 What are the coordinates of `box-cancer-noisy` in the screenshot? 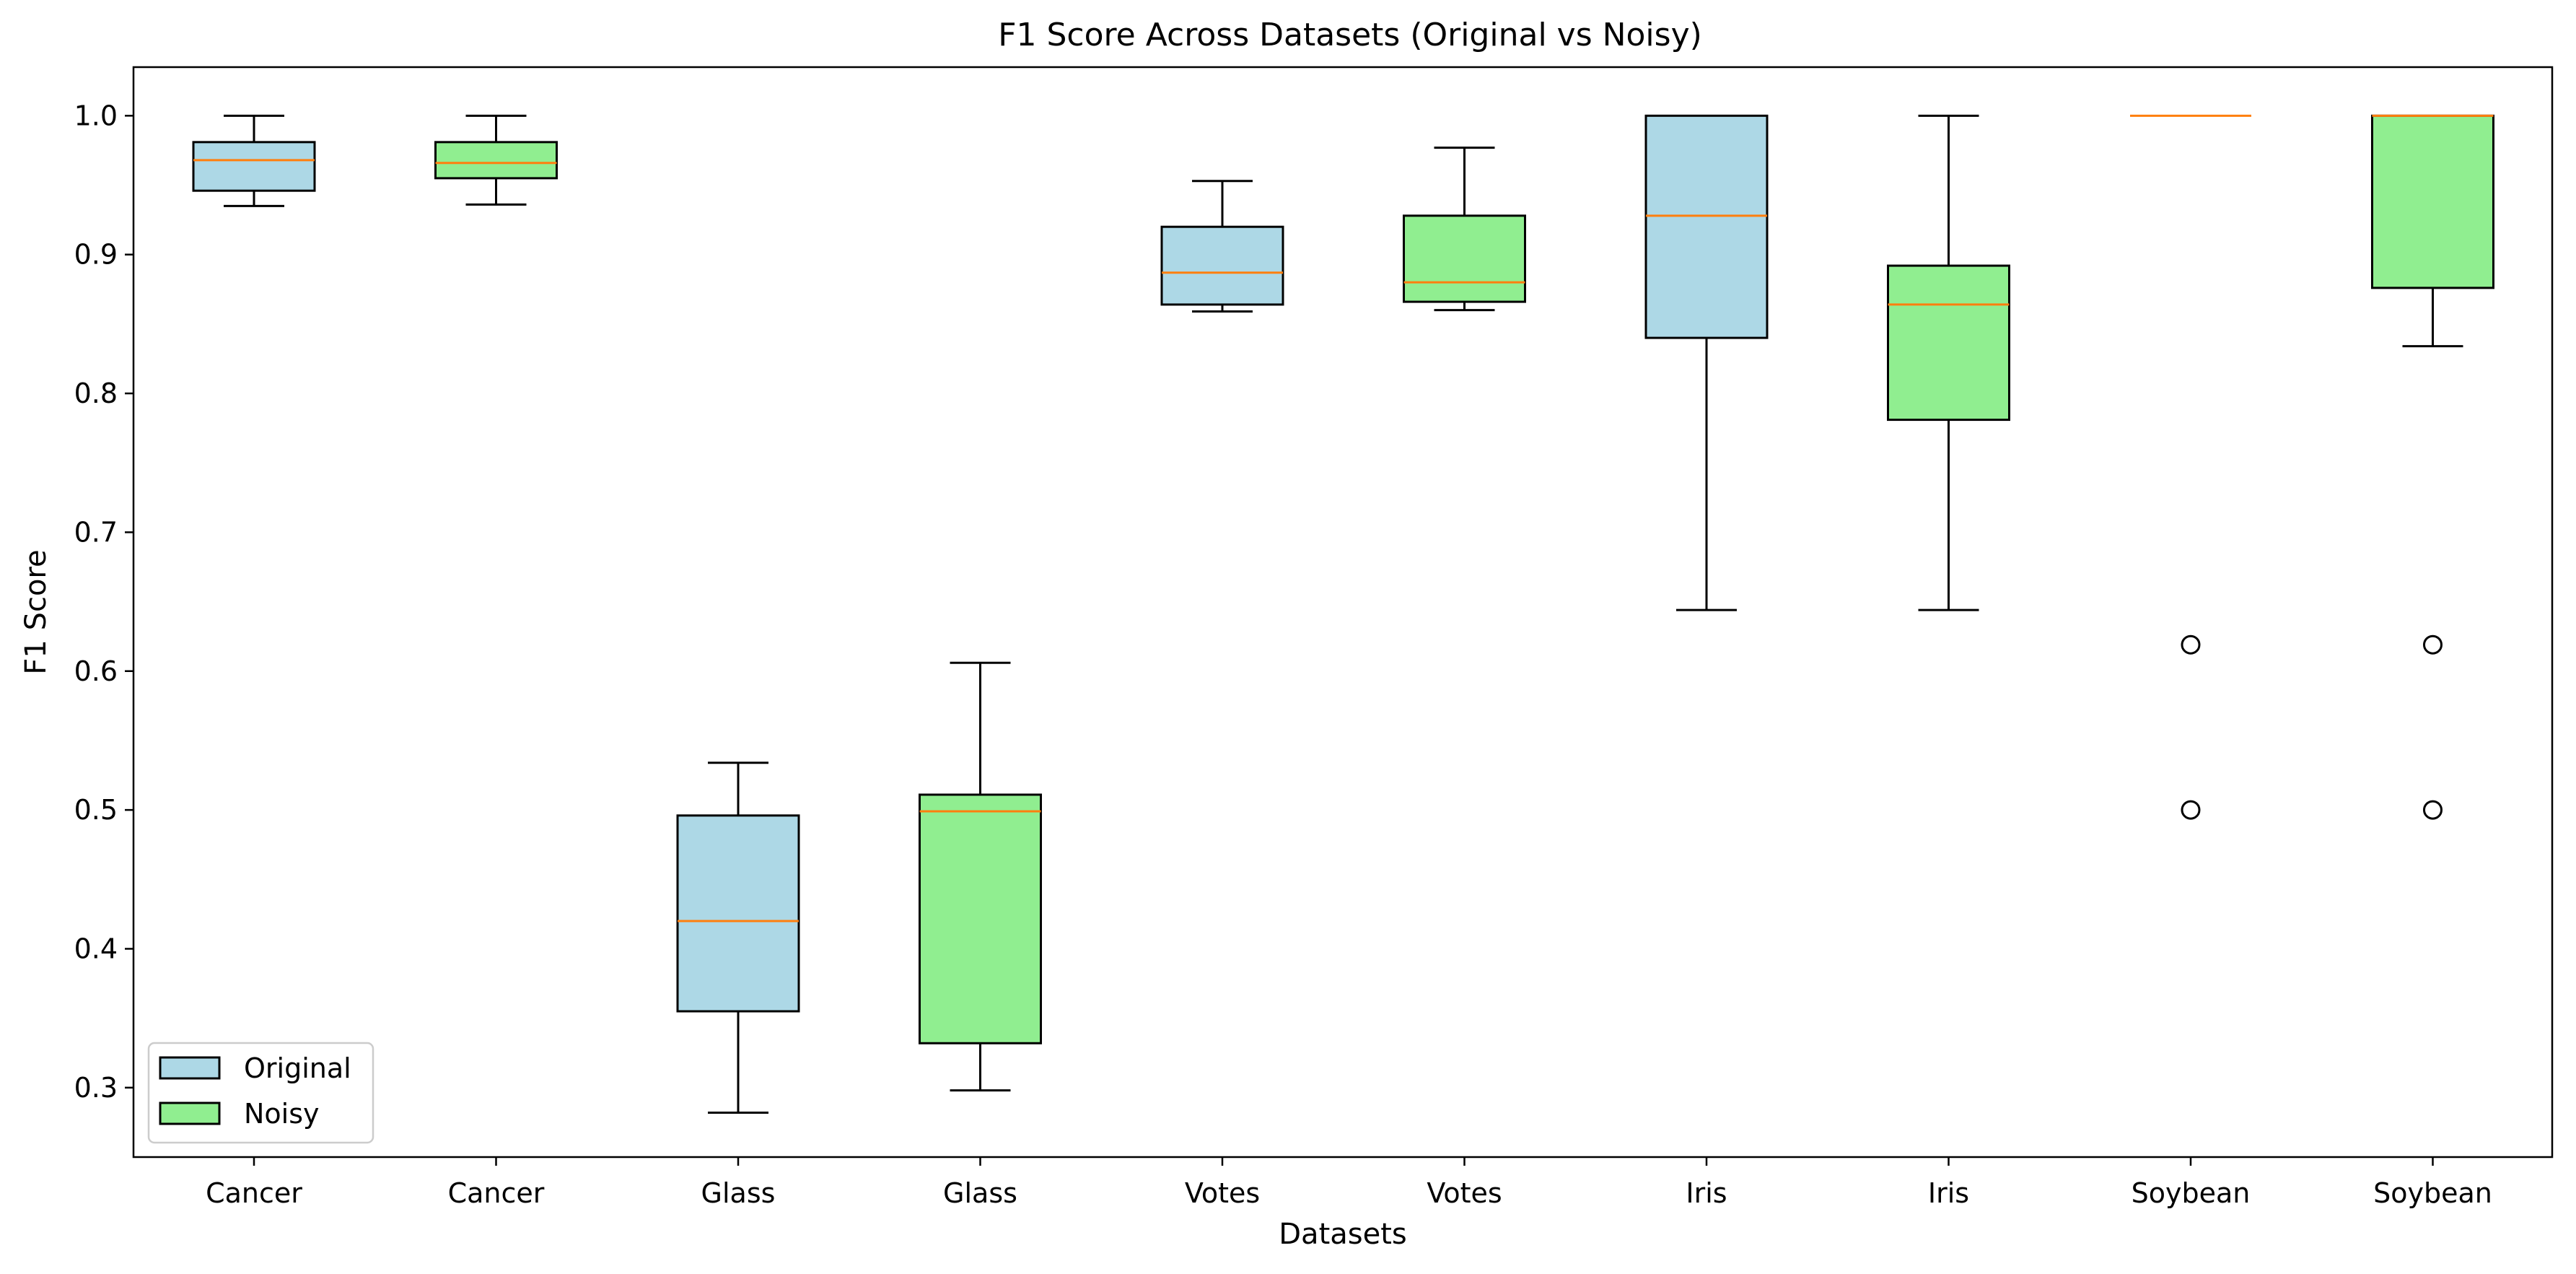 It's located at (496, 160).